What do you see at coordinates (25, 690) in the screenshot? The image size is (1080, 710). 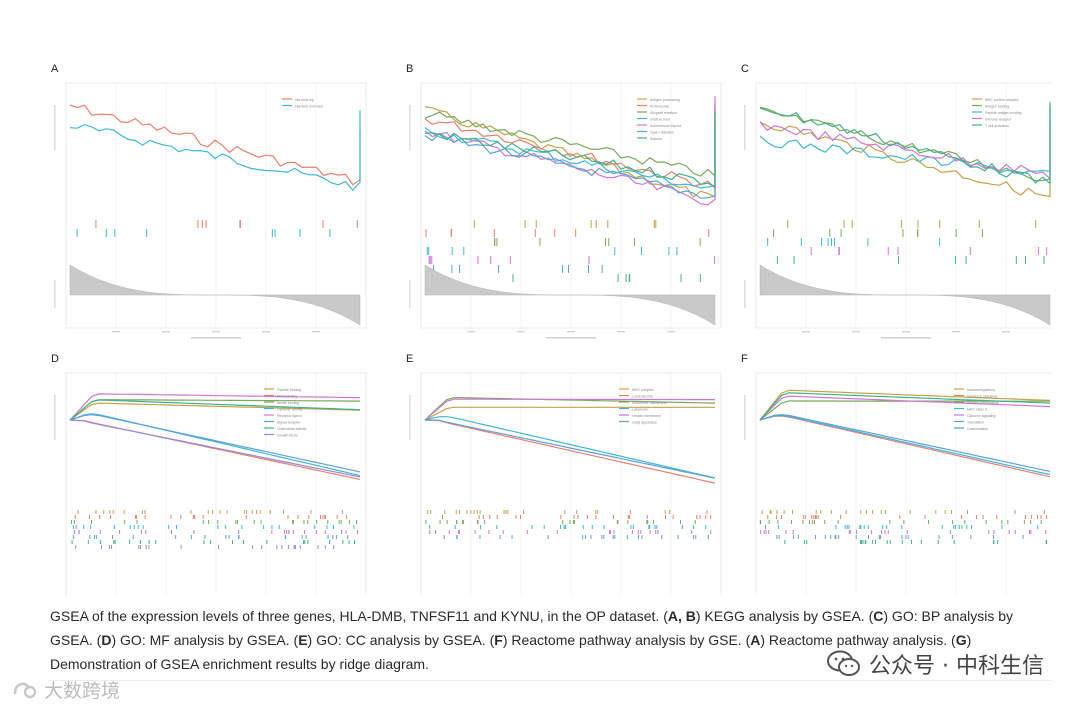 I see `logo-icon` at bounding box center [25, 690].